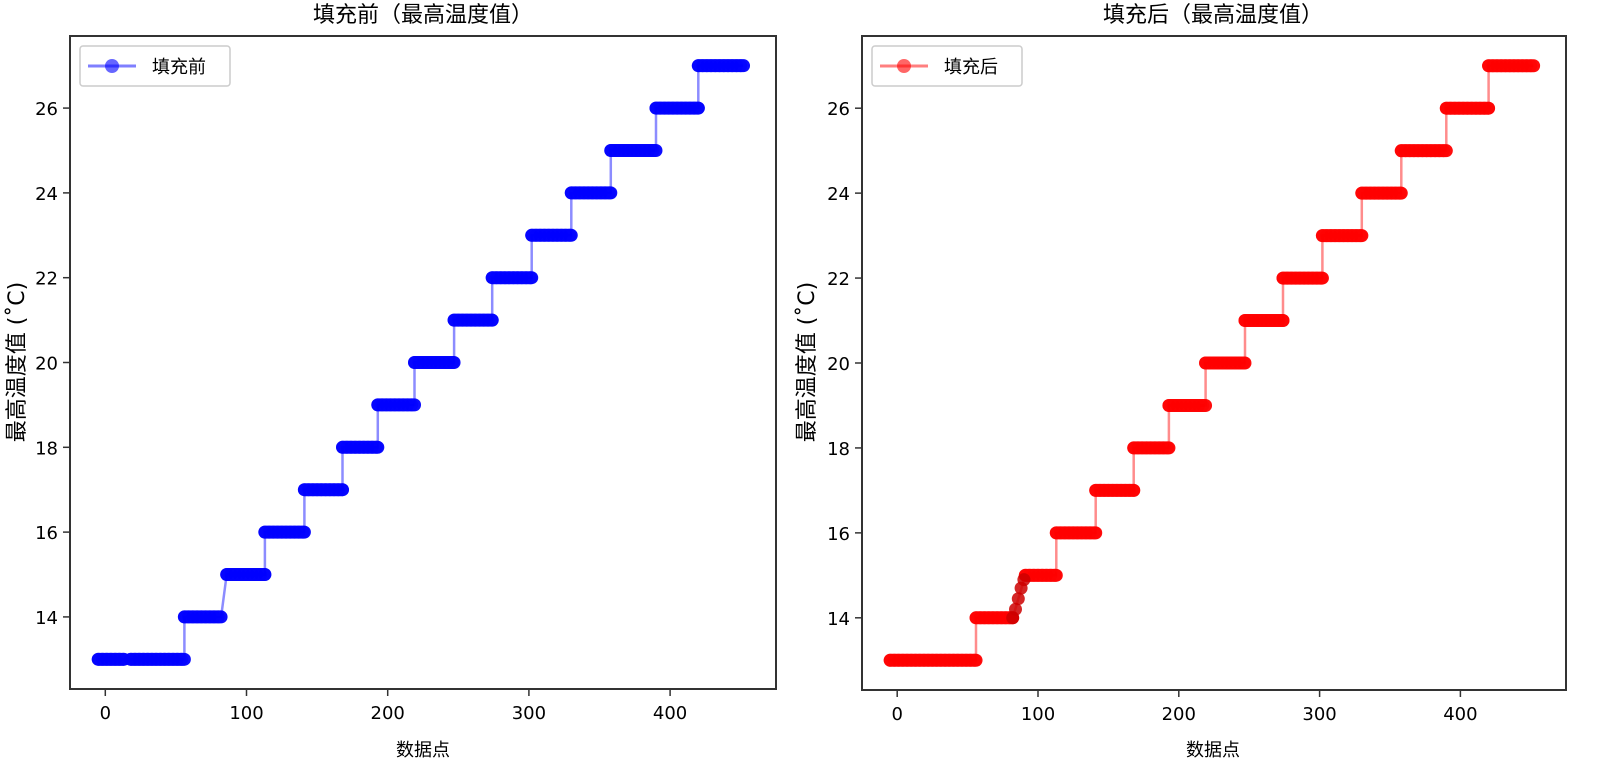 This screenshot has height=772, width=1600. I want to click on chart-title: 填充前（最高温度值）, so click(423, 15).